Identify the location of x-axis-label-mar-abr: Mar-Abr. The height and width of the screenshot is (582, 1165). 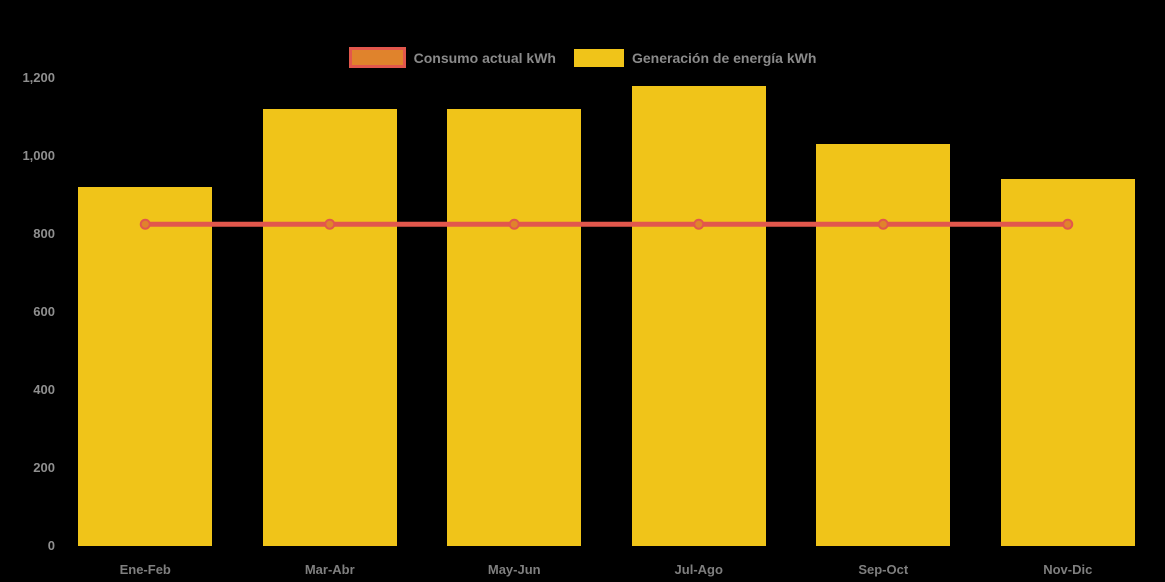
(329, 569).